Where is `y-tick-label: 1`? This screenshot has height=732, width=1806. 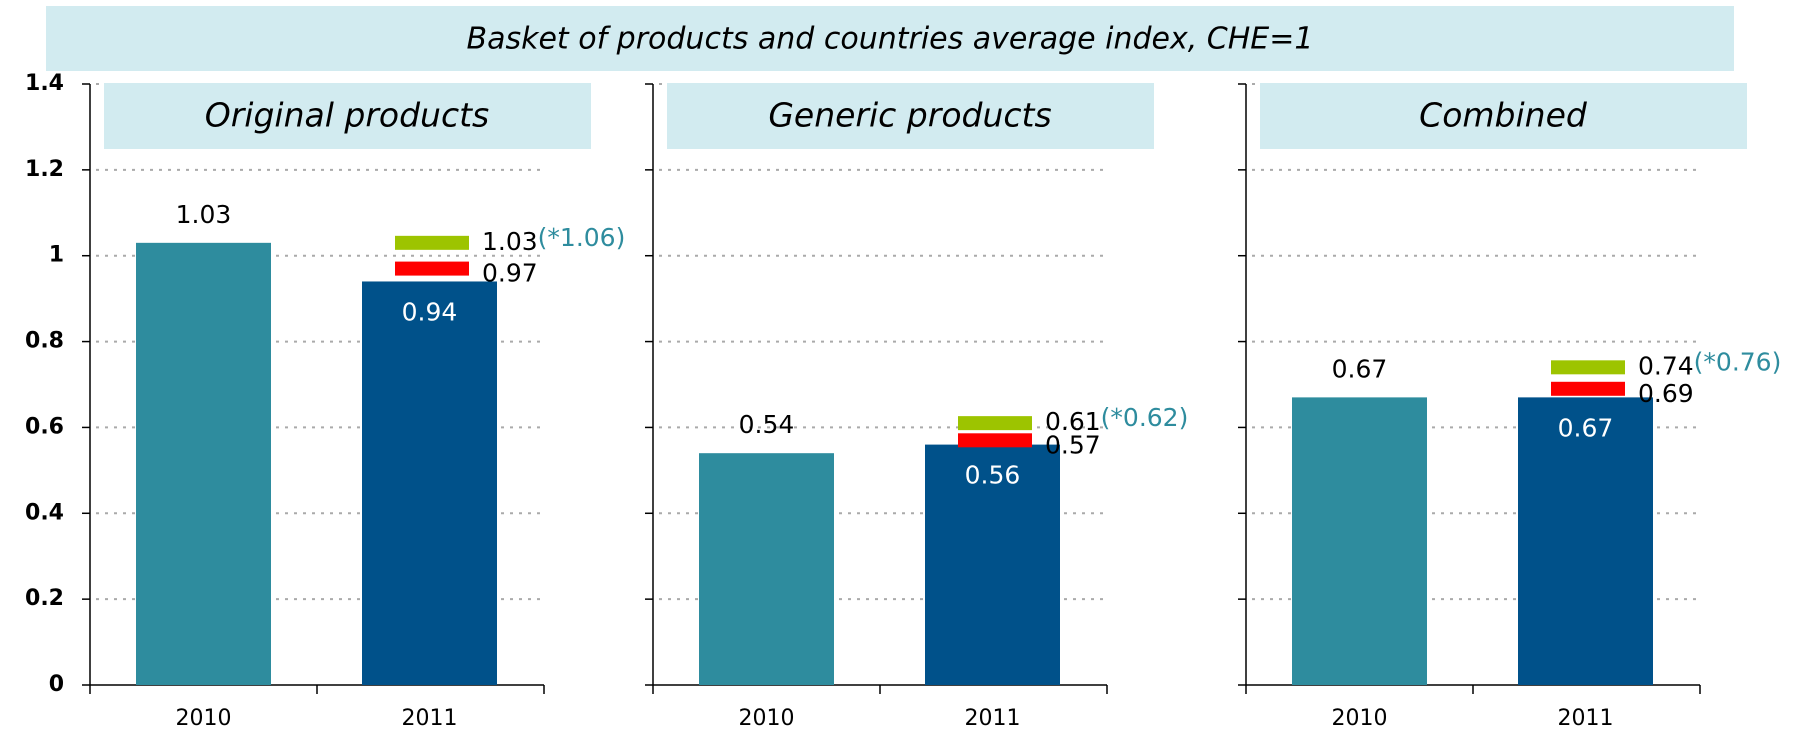 y-tick-label: 1 is located at coordinates (56, 255).